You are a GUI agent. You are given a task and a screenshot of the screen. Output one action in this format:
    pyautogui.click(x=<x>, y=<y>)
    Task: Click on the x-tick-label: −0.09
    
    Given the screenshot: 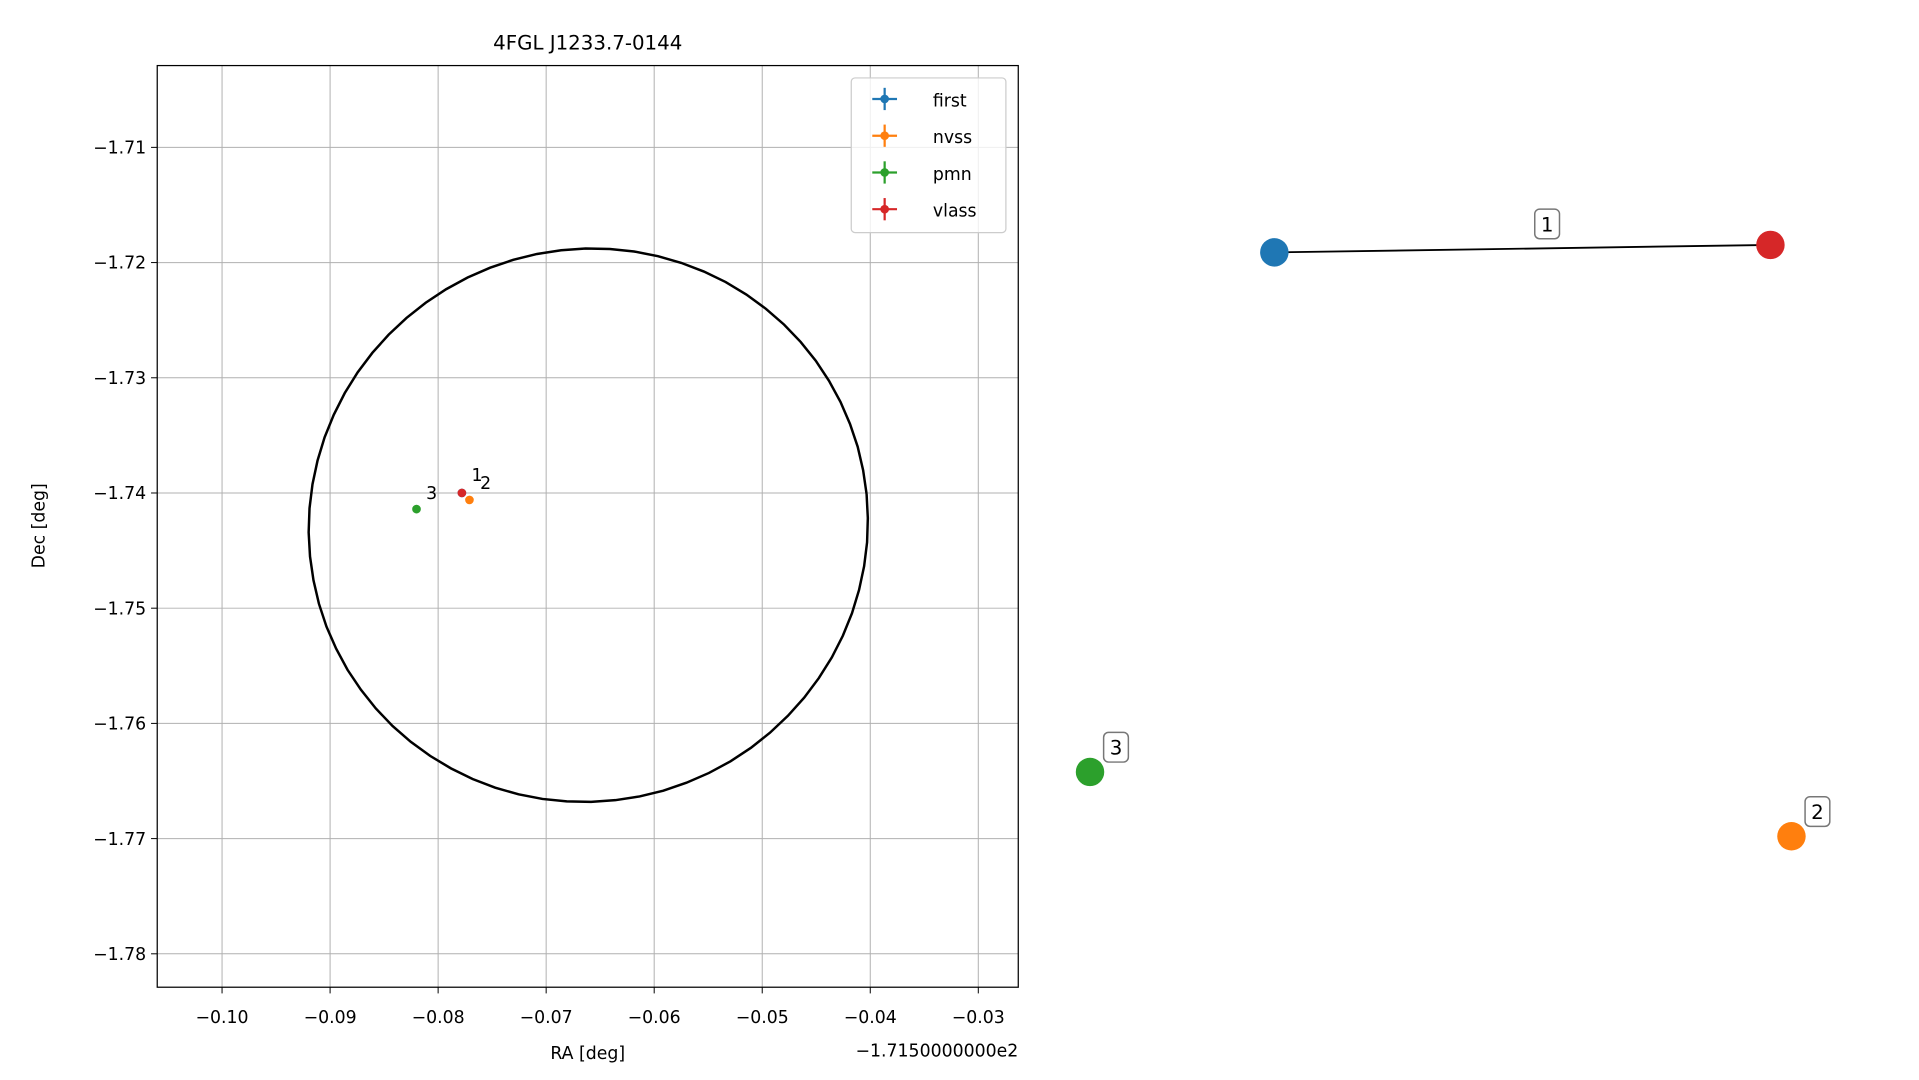 What is the action you would take?
    pyautogui.click(x=330, y=1018)
    